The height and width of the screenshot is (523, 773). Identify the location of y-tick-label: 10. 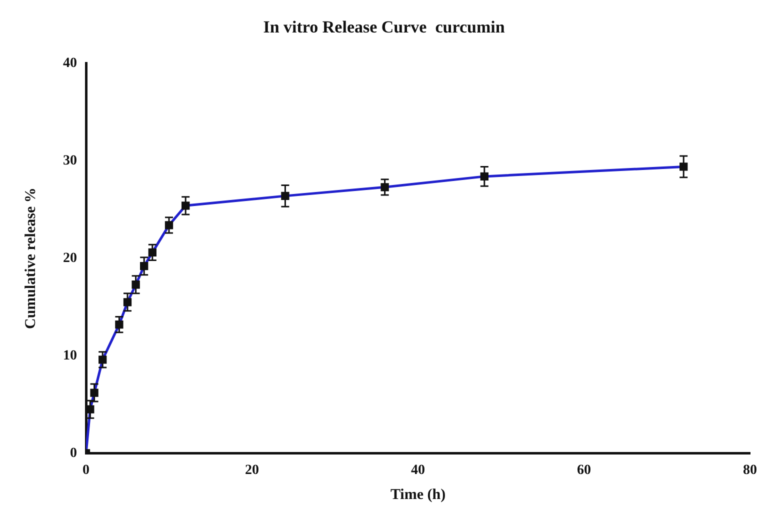
(70, 356).